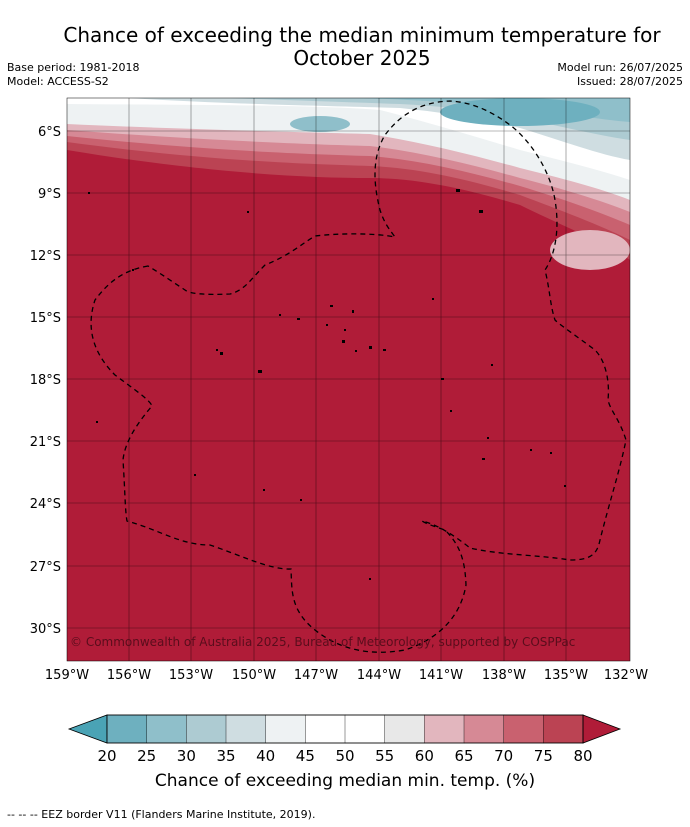 This screenshot has height=827, width=690. Describe the element at coordinates (320, 124) in the screenshot. I see `band-30-patch` at that location.